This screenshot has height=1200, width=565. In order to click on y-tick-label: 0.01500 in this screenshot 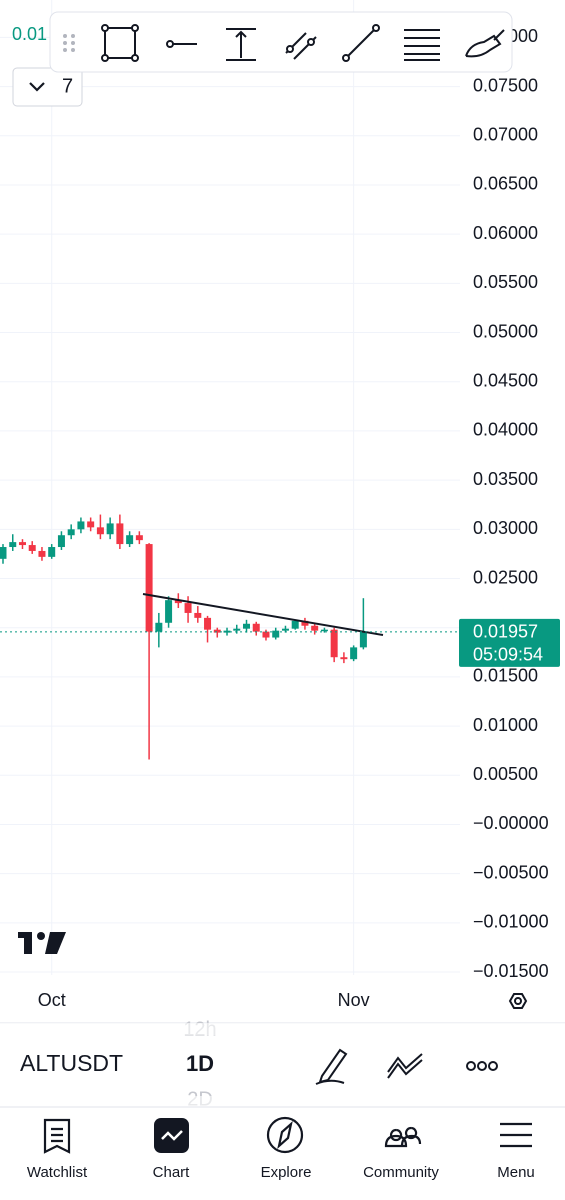, I will do `click(505, 676)`.